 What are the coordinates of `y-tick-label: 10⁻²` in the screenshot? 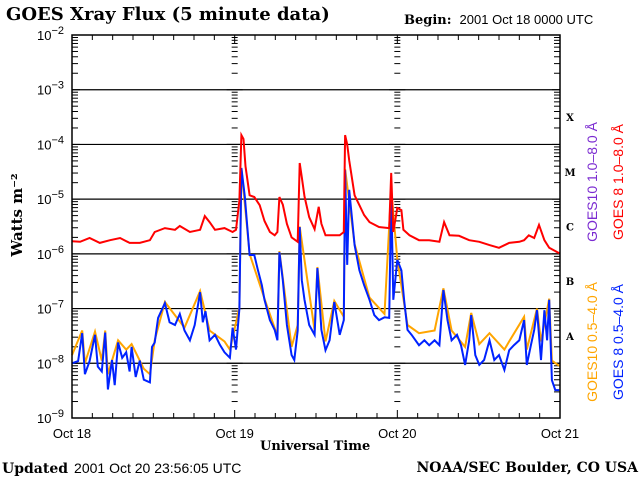 It's located at (50, 34).